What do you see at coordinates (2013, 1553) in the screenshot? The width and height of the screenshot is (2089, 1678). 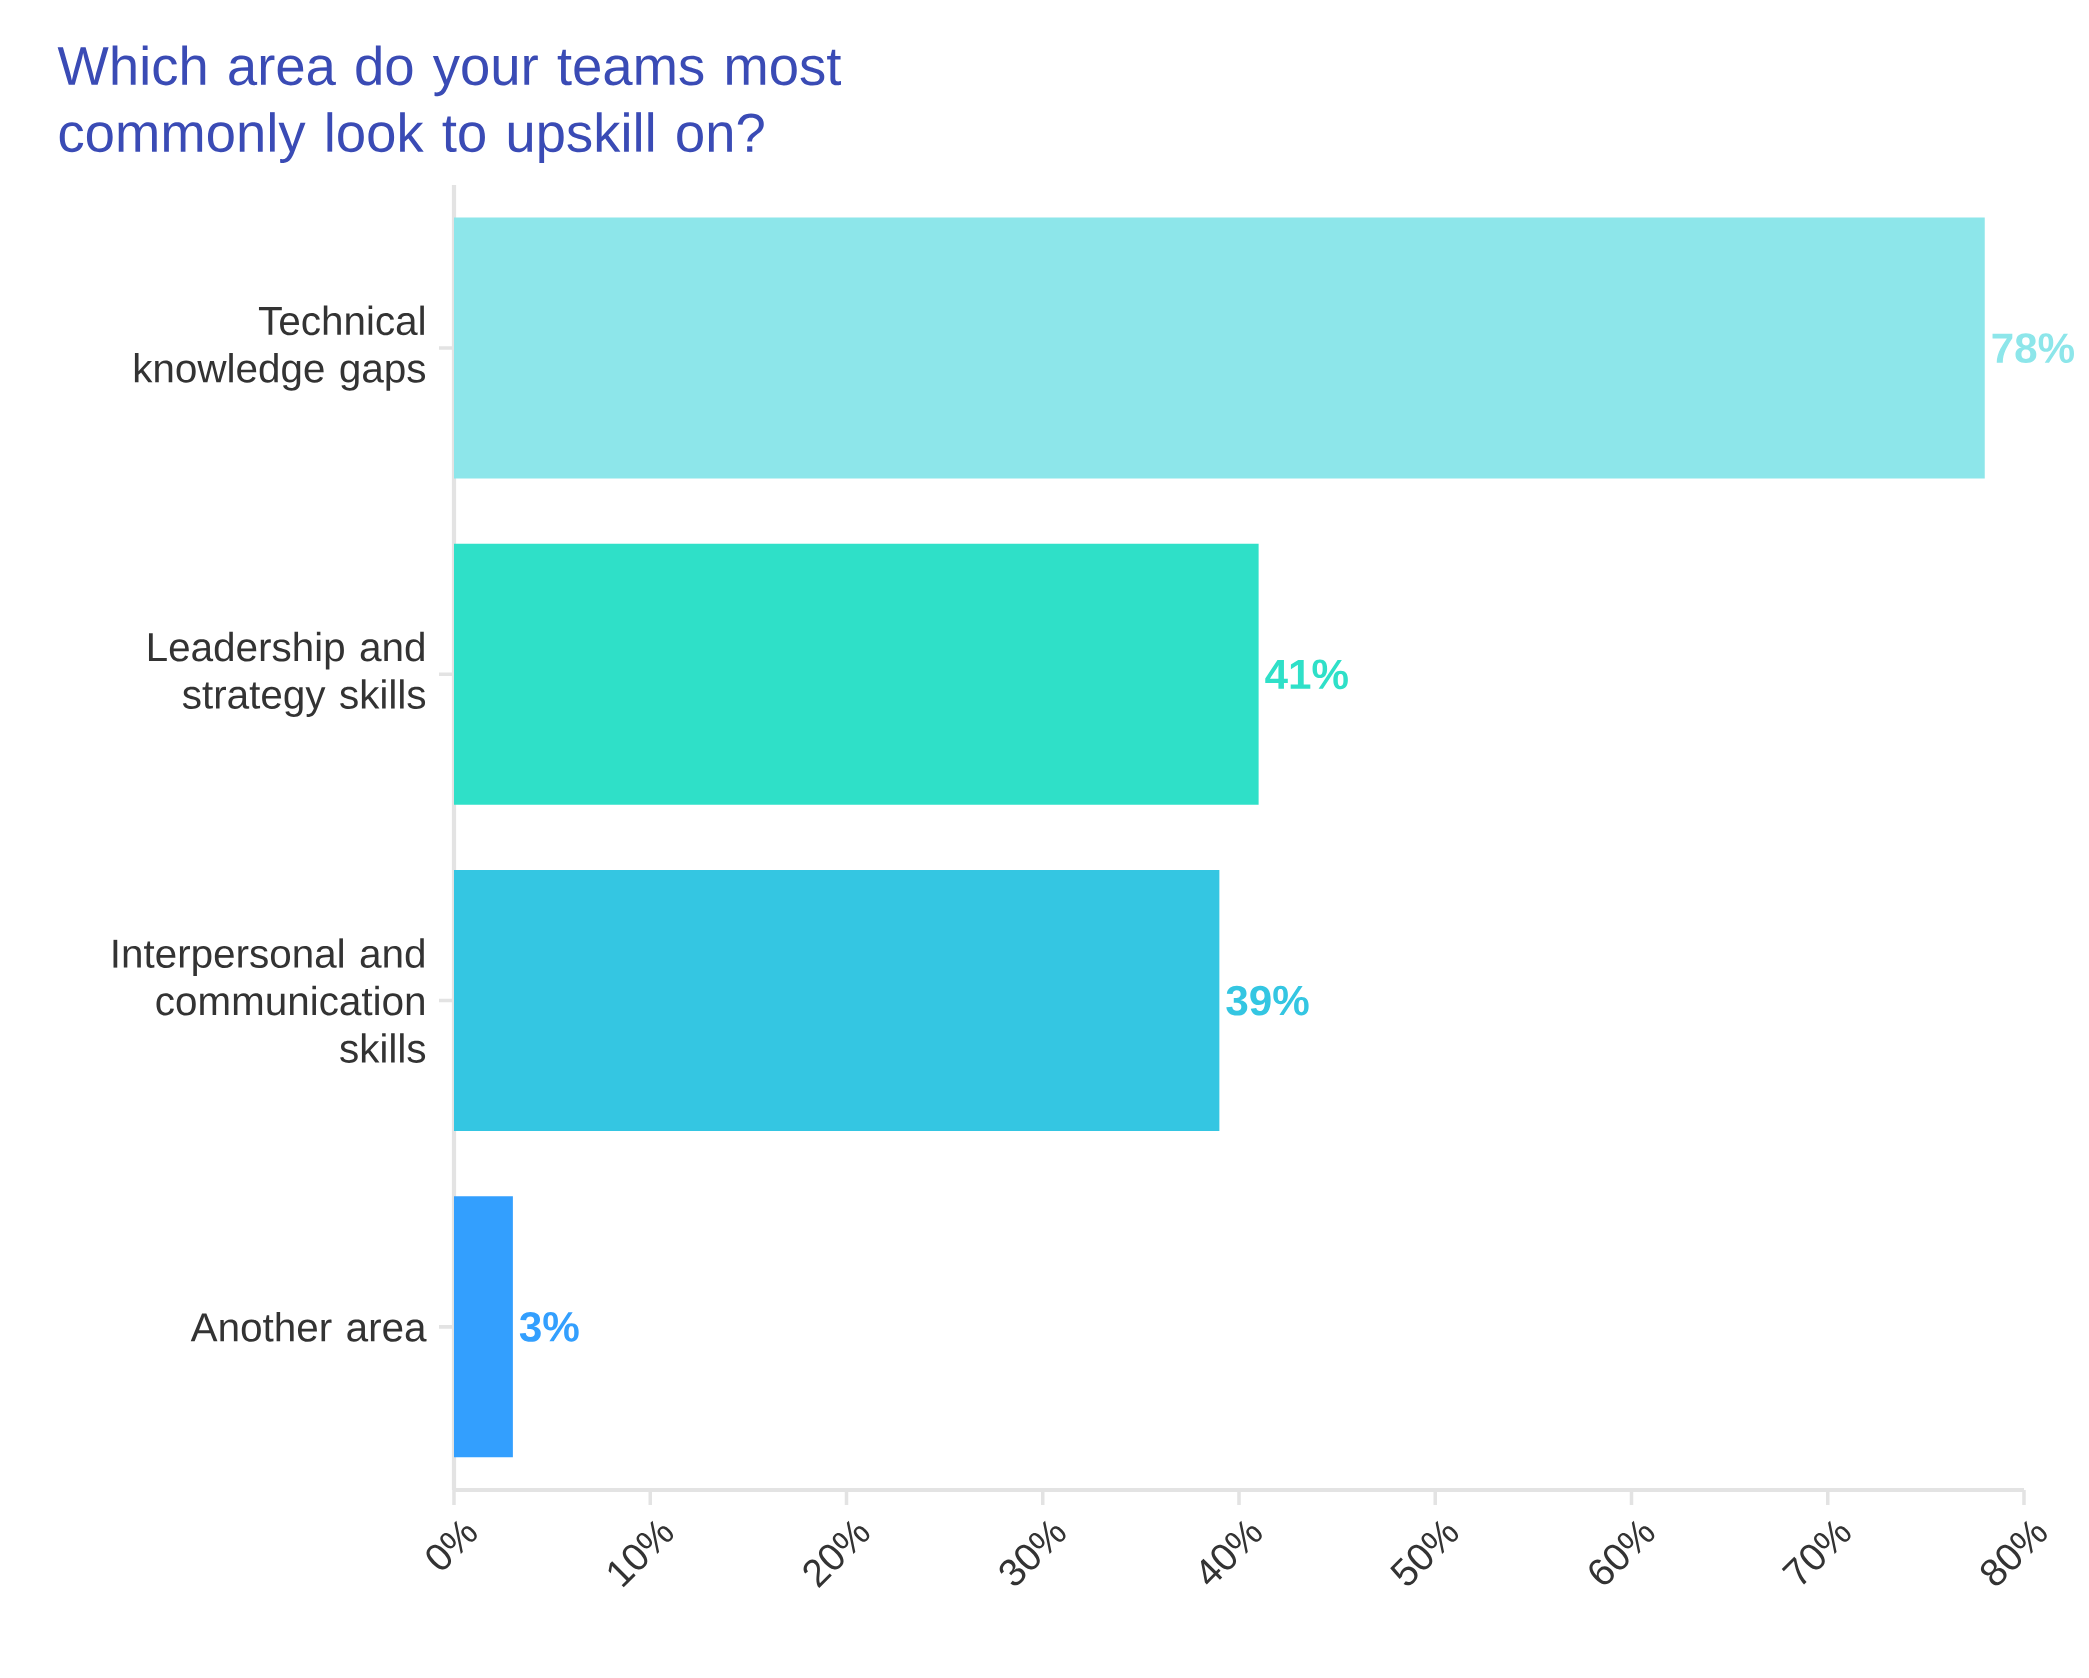 I see `x-tick-label: 80%` at bounding box center [2013, 1553].